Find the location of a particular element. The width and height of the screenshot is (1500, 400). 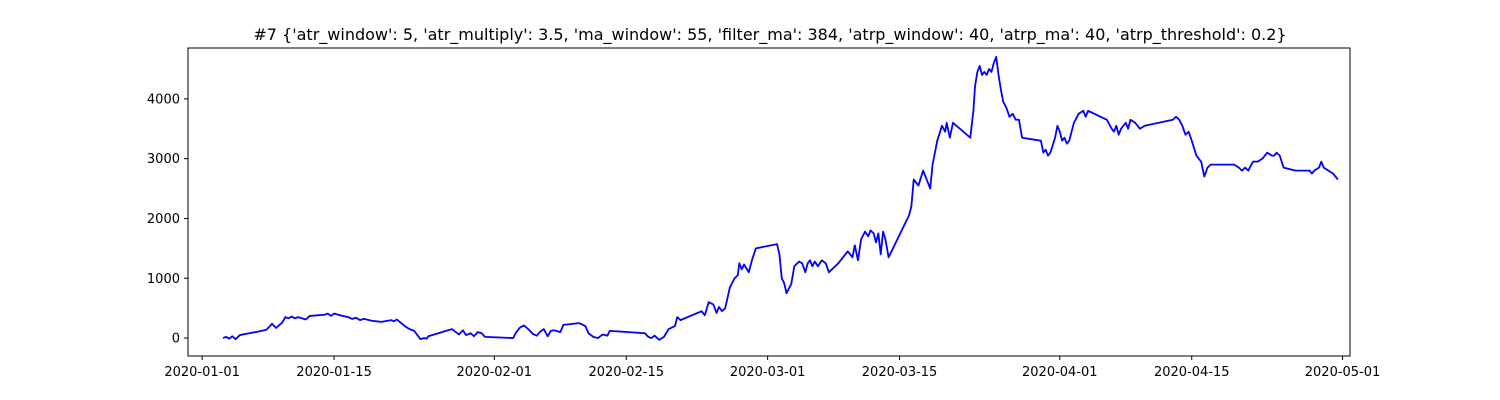

x-tick-label: 2020-01-01 is located at coordinates (202, 372).